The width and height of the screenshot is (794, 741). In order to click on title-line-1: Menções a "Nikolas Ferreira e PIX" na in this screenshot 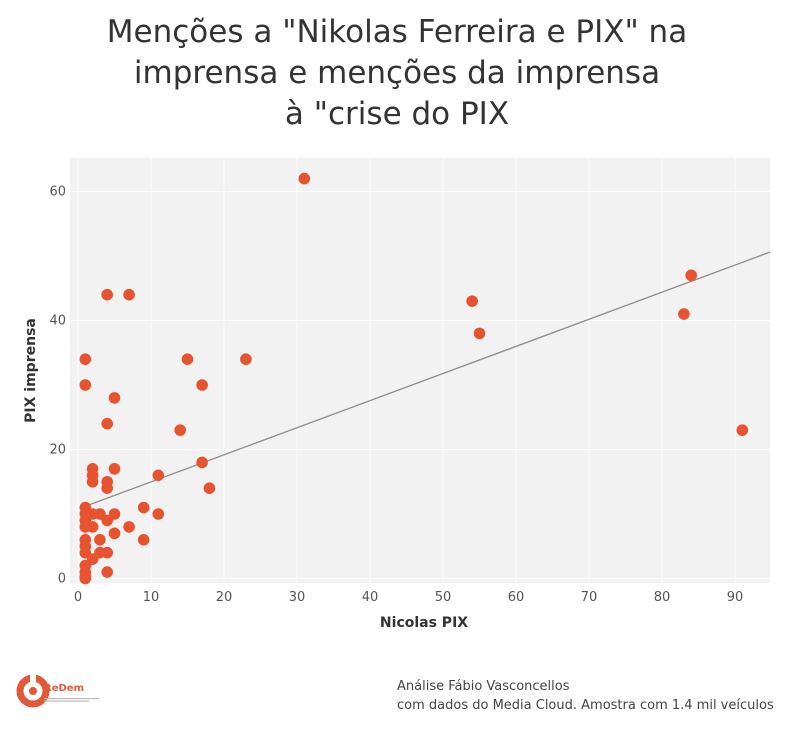, I will do `click(397, 32)`.